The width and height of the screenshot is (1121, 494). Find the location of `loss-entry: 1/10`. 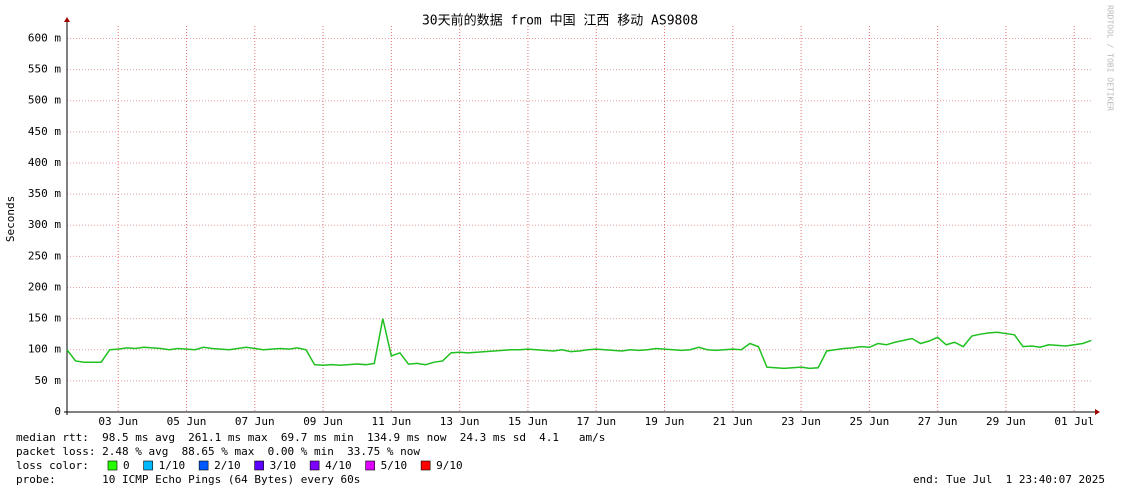

loss-entry: 1/10 is located at coordinates (172, 465).